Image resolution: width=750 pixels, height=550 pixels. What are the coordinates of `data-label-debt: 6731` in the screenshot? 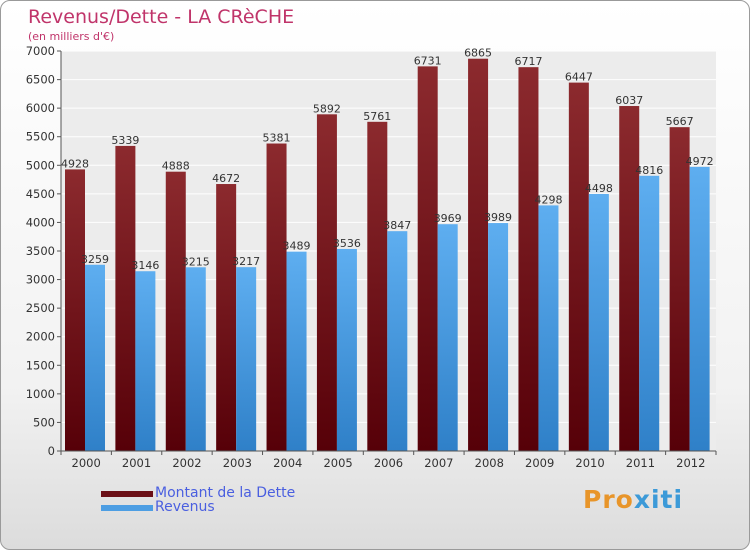 It's located at (428, 60).